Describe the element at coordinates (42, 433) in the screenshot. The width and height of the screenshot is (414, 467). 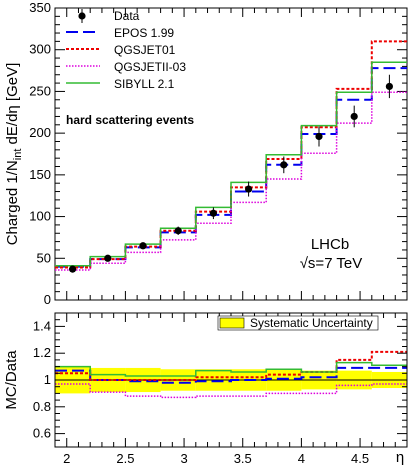
I see `ratio-y-tick-label: 0.6` at that location.